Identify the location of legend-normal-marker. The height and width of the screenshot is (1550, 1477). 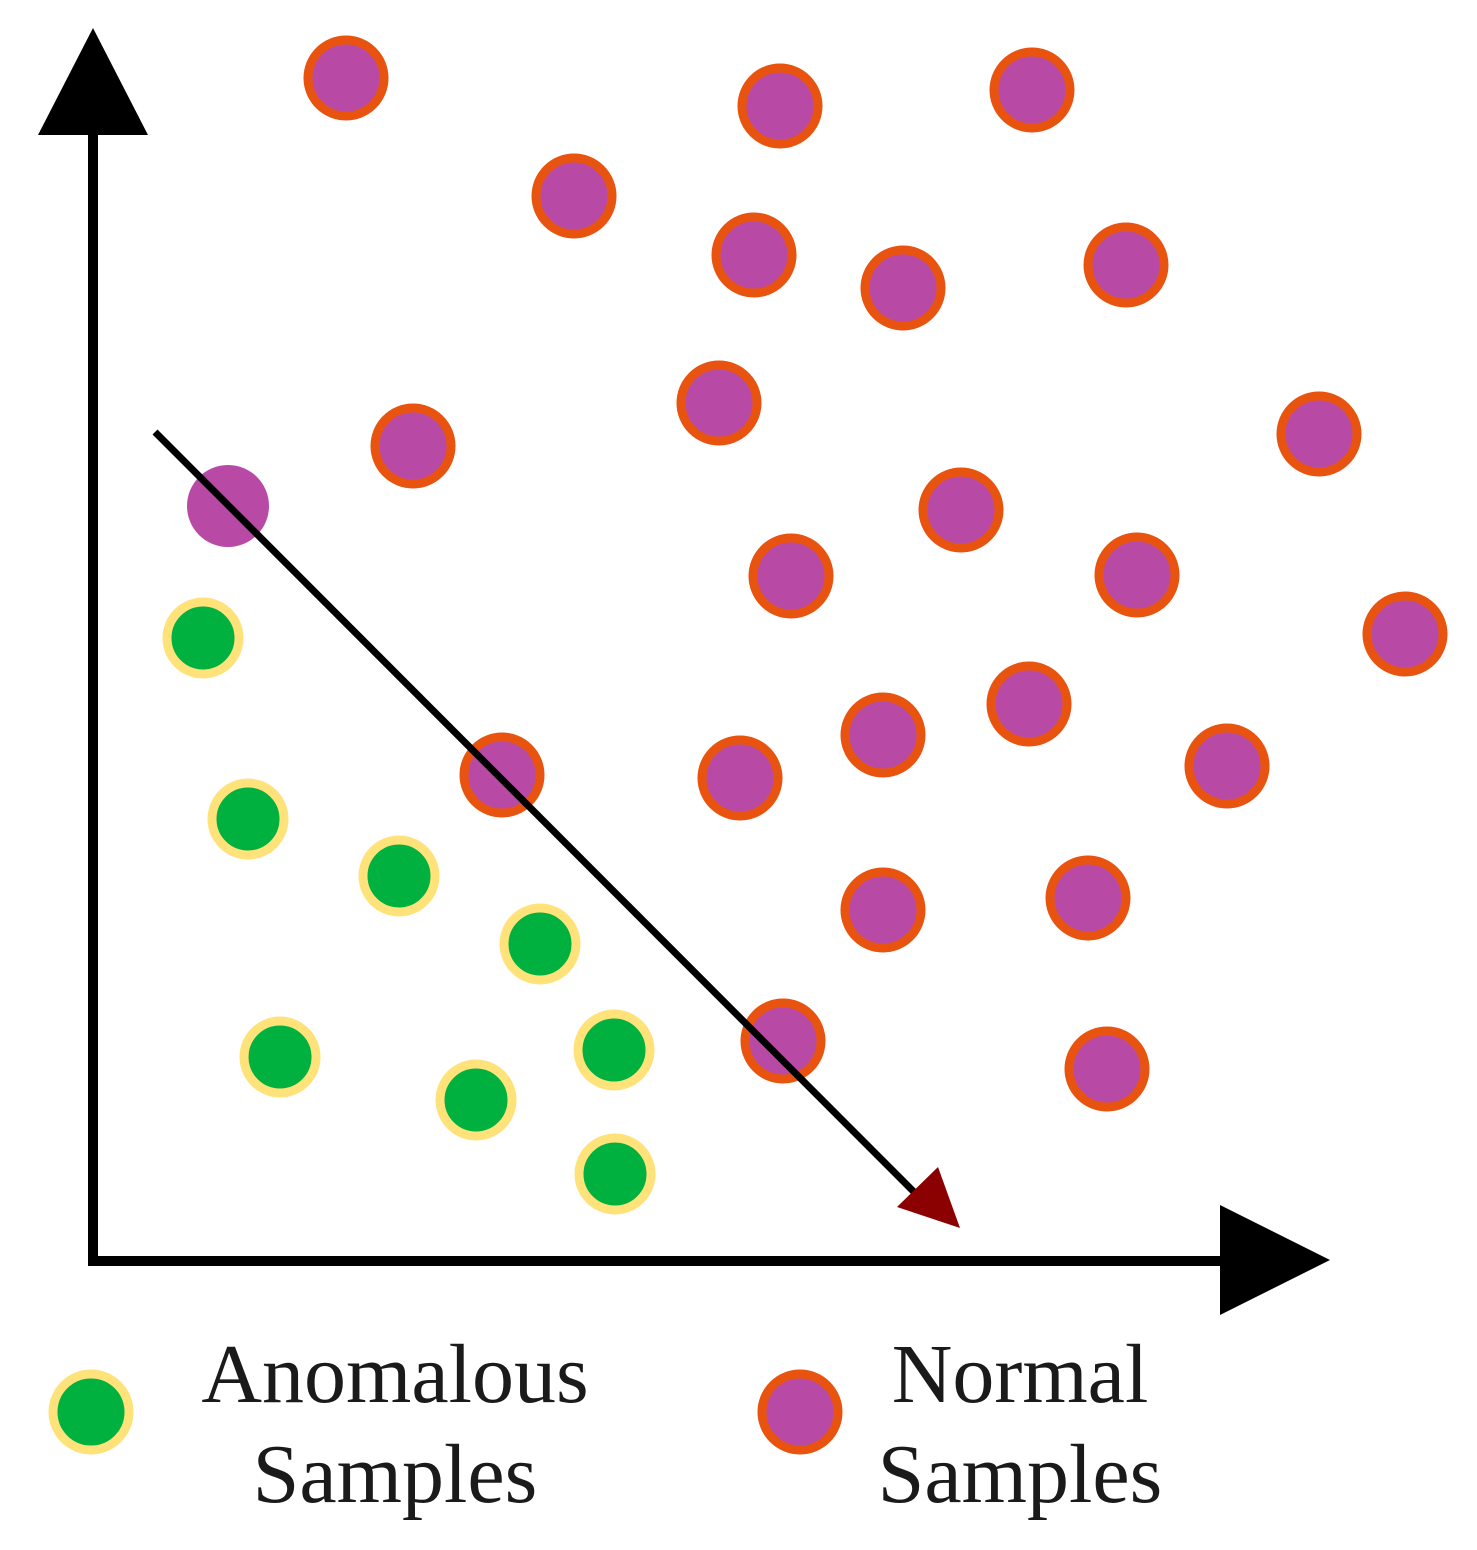
(800, 1412).